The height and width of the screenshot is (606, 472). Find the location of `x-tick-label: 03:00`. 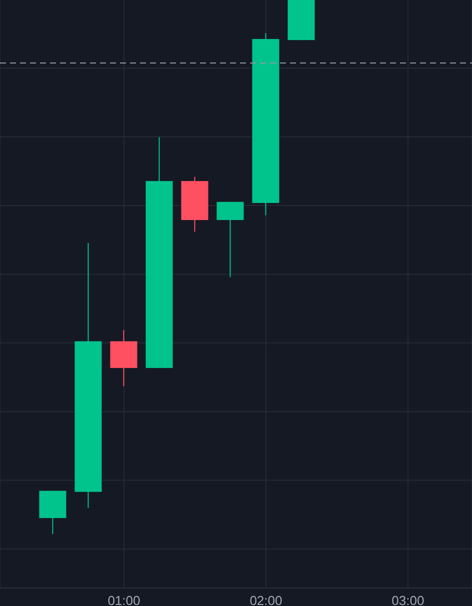

x-tick-label: 03:00 is located at coordinates (408, 599).